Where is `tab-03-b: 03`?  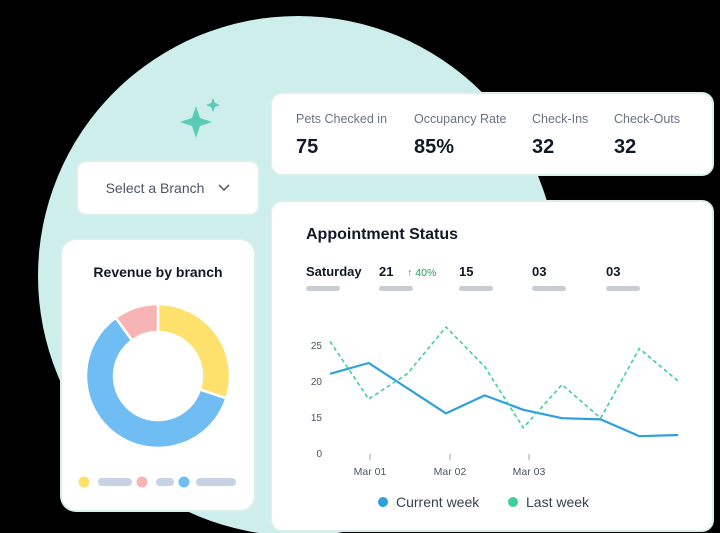 tab-03-b: 03 is located at coordinates (613, 271).